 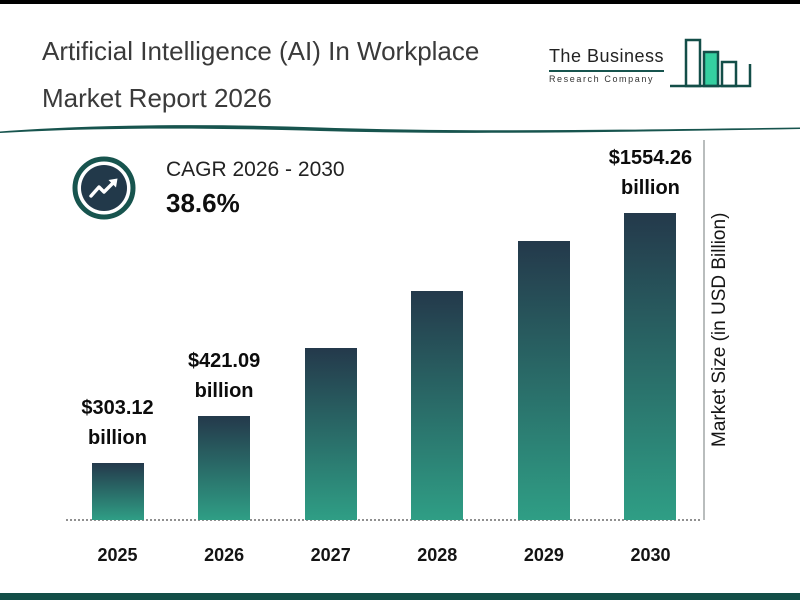 I want to click on company-logo: The Business Research Company, so click(x=652, y=64).